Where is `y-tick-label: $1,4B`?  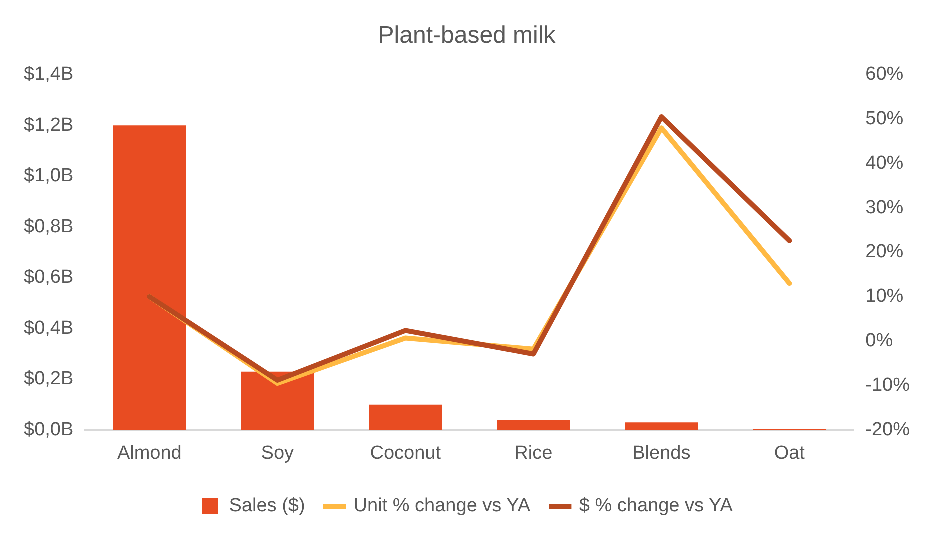 y-tick-label: $1,4B is located at coordinates (49, 75).